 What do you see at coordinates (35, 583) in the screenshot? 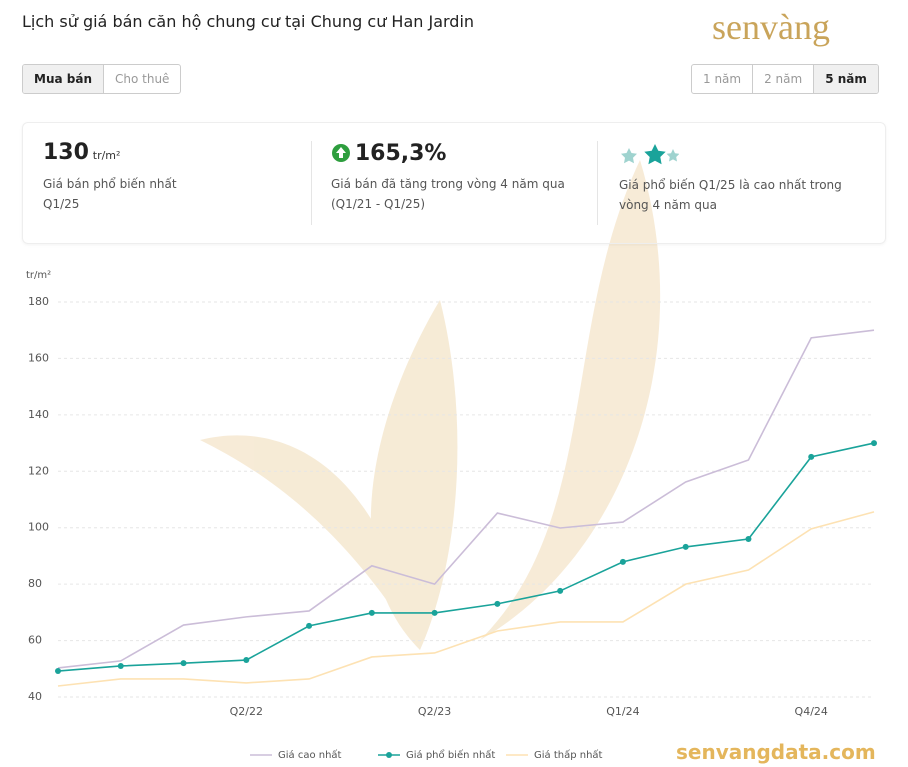
I see `y-tick-label: 80` at bounding box center [35, 583].